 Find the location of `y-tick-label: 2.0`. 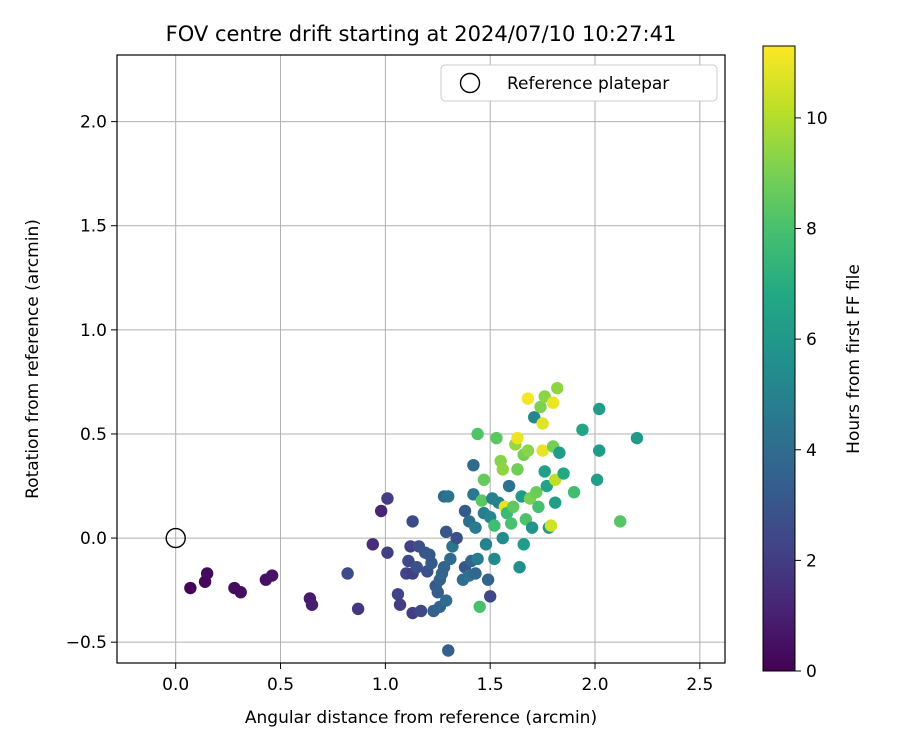

y-tick-label: 2.0 is located at coordinates (93, 123).